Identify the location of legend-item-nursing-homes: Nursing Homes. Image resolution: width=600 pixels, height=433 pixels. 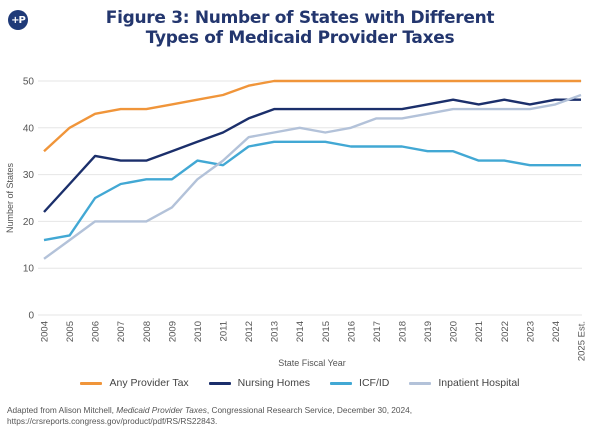
(259, 383).